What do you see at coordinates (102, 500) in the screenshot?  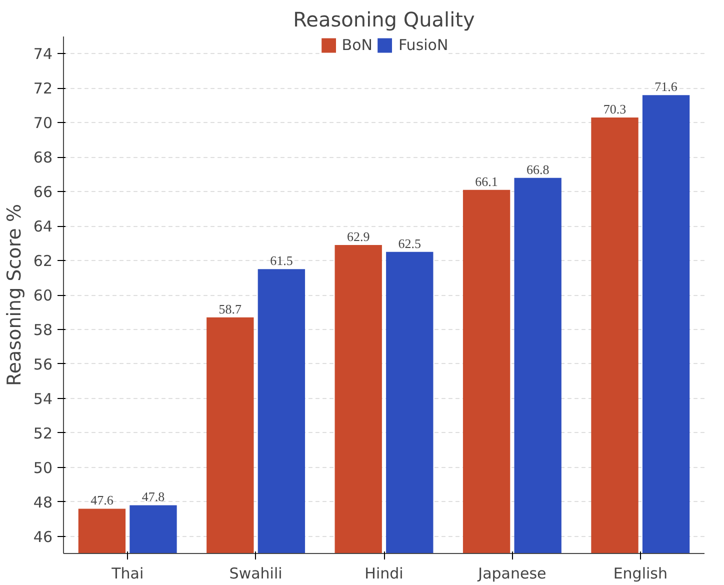 I see `data-label: 47.6` at bounding box center [102, 500].